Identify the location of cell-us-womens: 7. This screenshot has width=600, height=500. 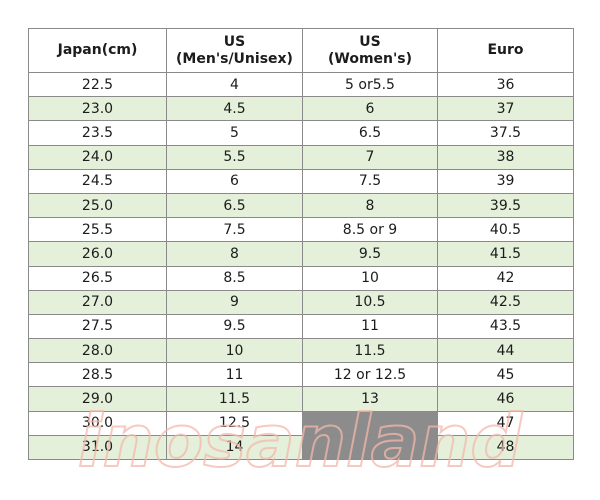
(370, 157).